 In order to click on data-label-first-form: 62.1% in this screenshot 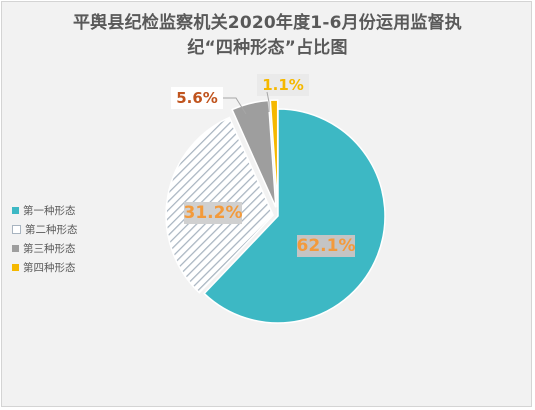, I will do `click(326, 246)`.